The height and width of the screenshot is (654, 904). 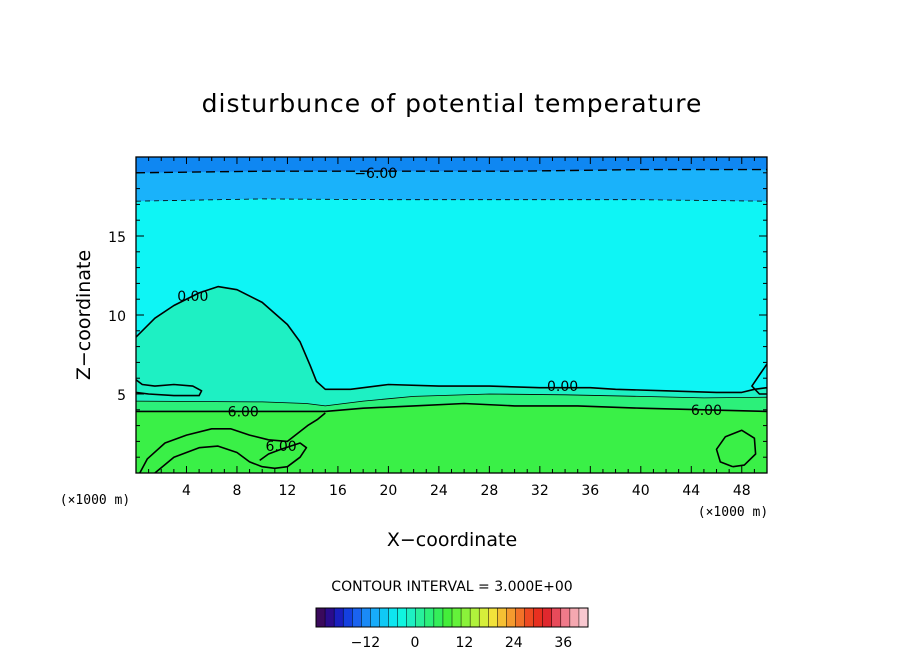 I want to click on x-unit-label-right: (×1000 m), so click(x=733, y=512).